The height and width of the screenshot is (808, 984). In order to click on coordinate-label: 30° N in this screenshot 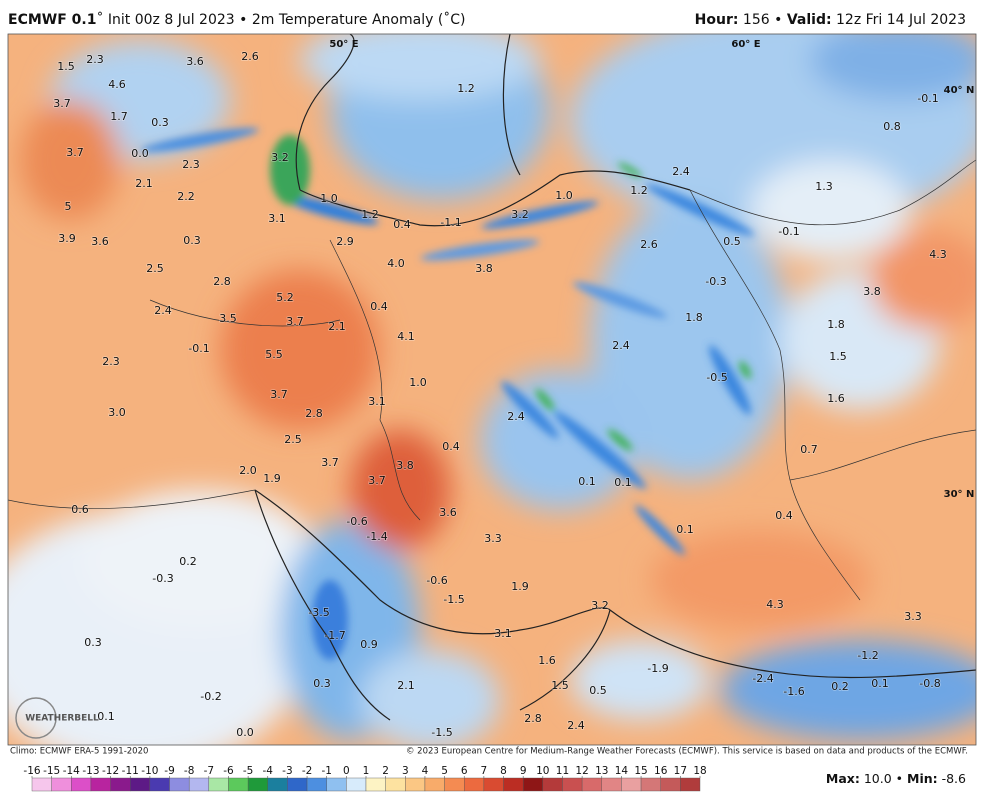, I will do `click(959, 494)`.